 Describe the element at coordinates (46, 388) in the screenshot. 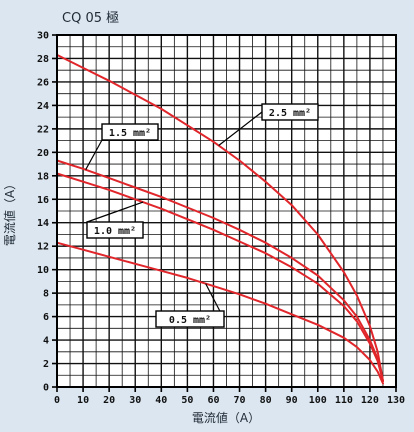

I see `y-tick-label: 0` at that location.